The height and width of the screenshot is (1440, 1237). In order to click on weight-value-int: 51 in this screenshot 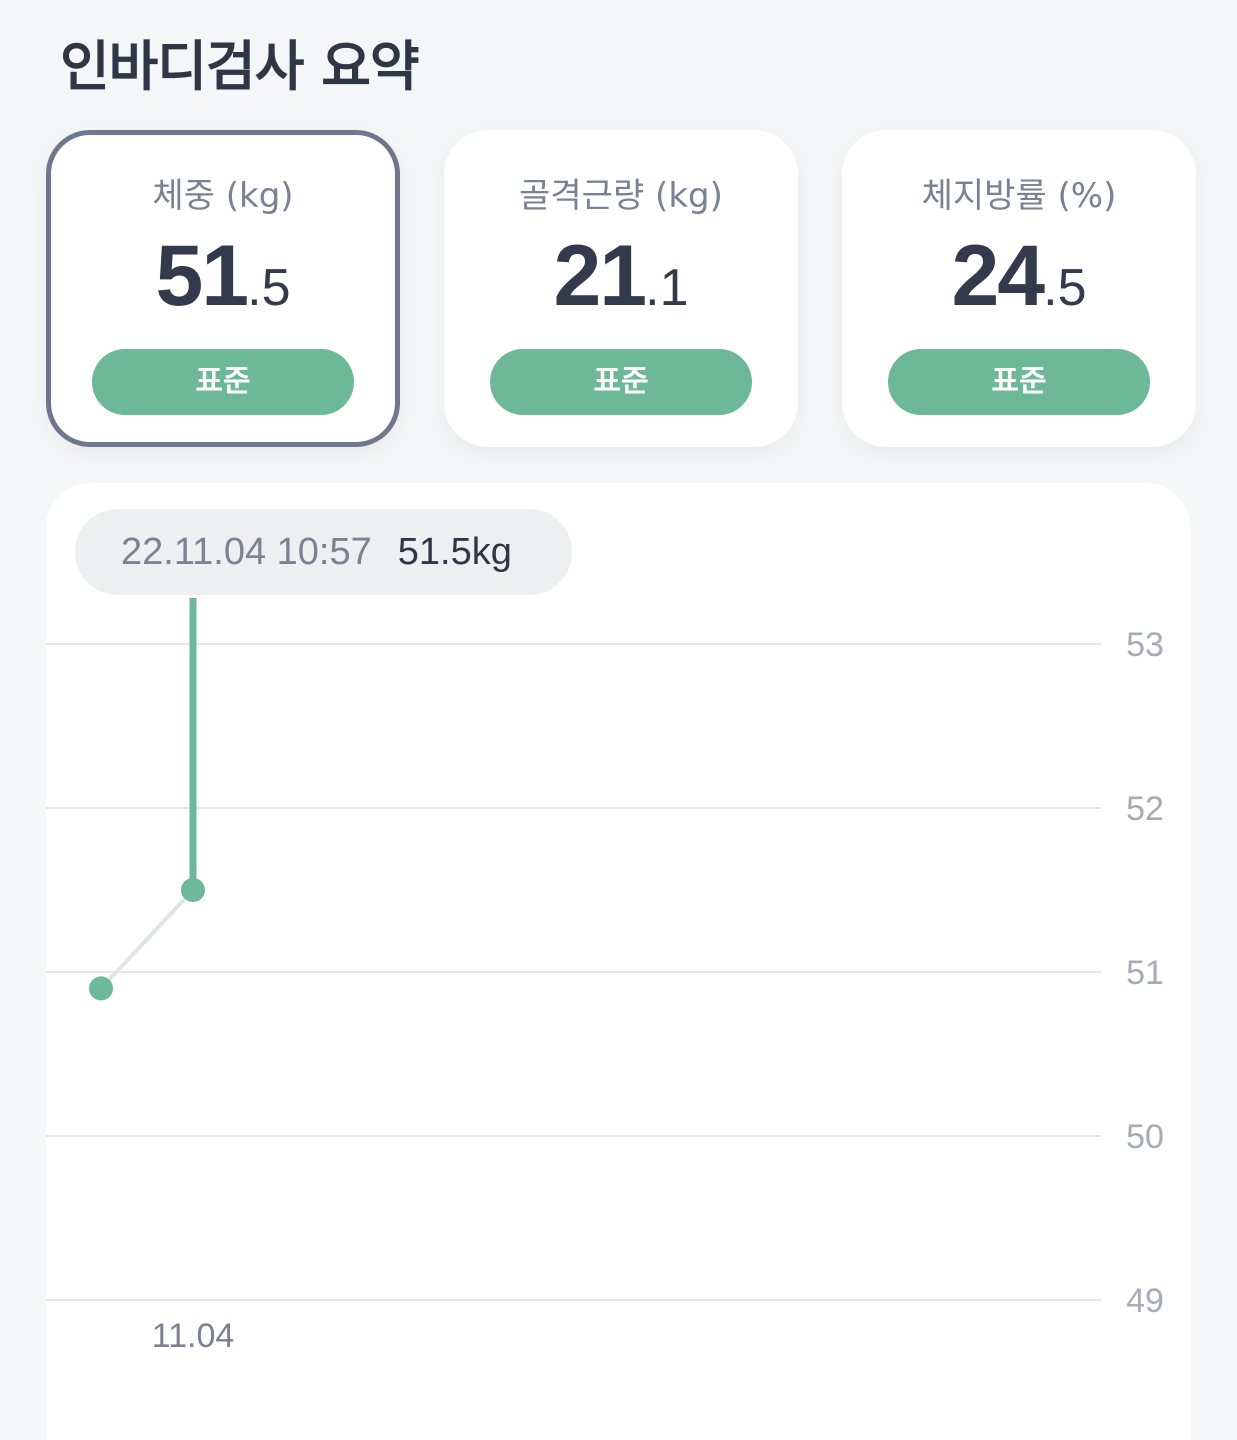, I will do `click(202, 276)`.